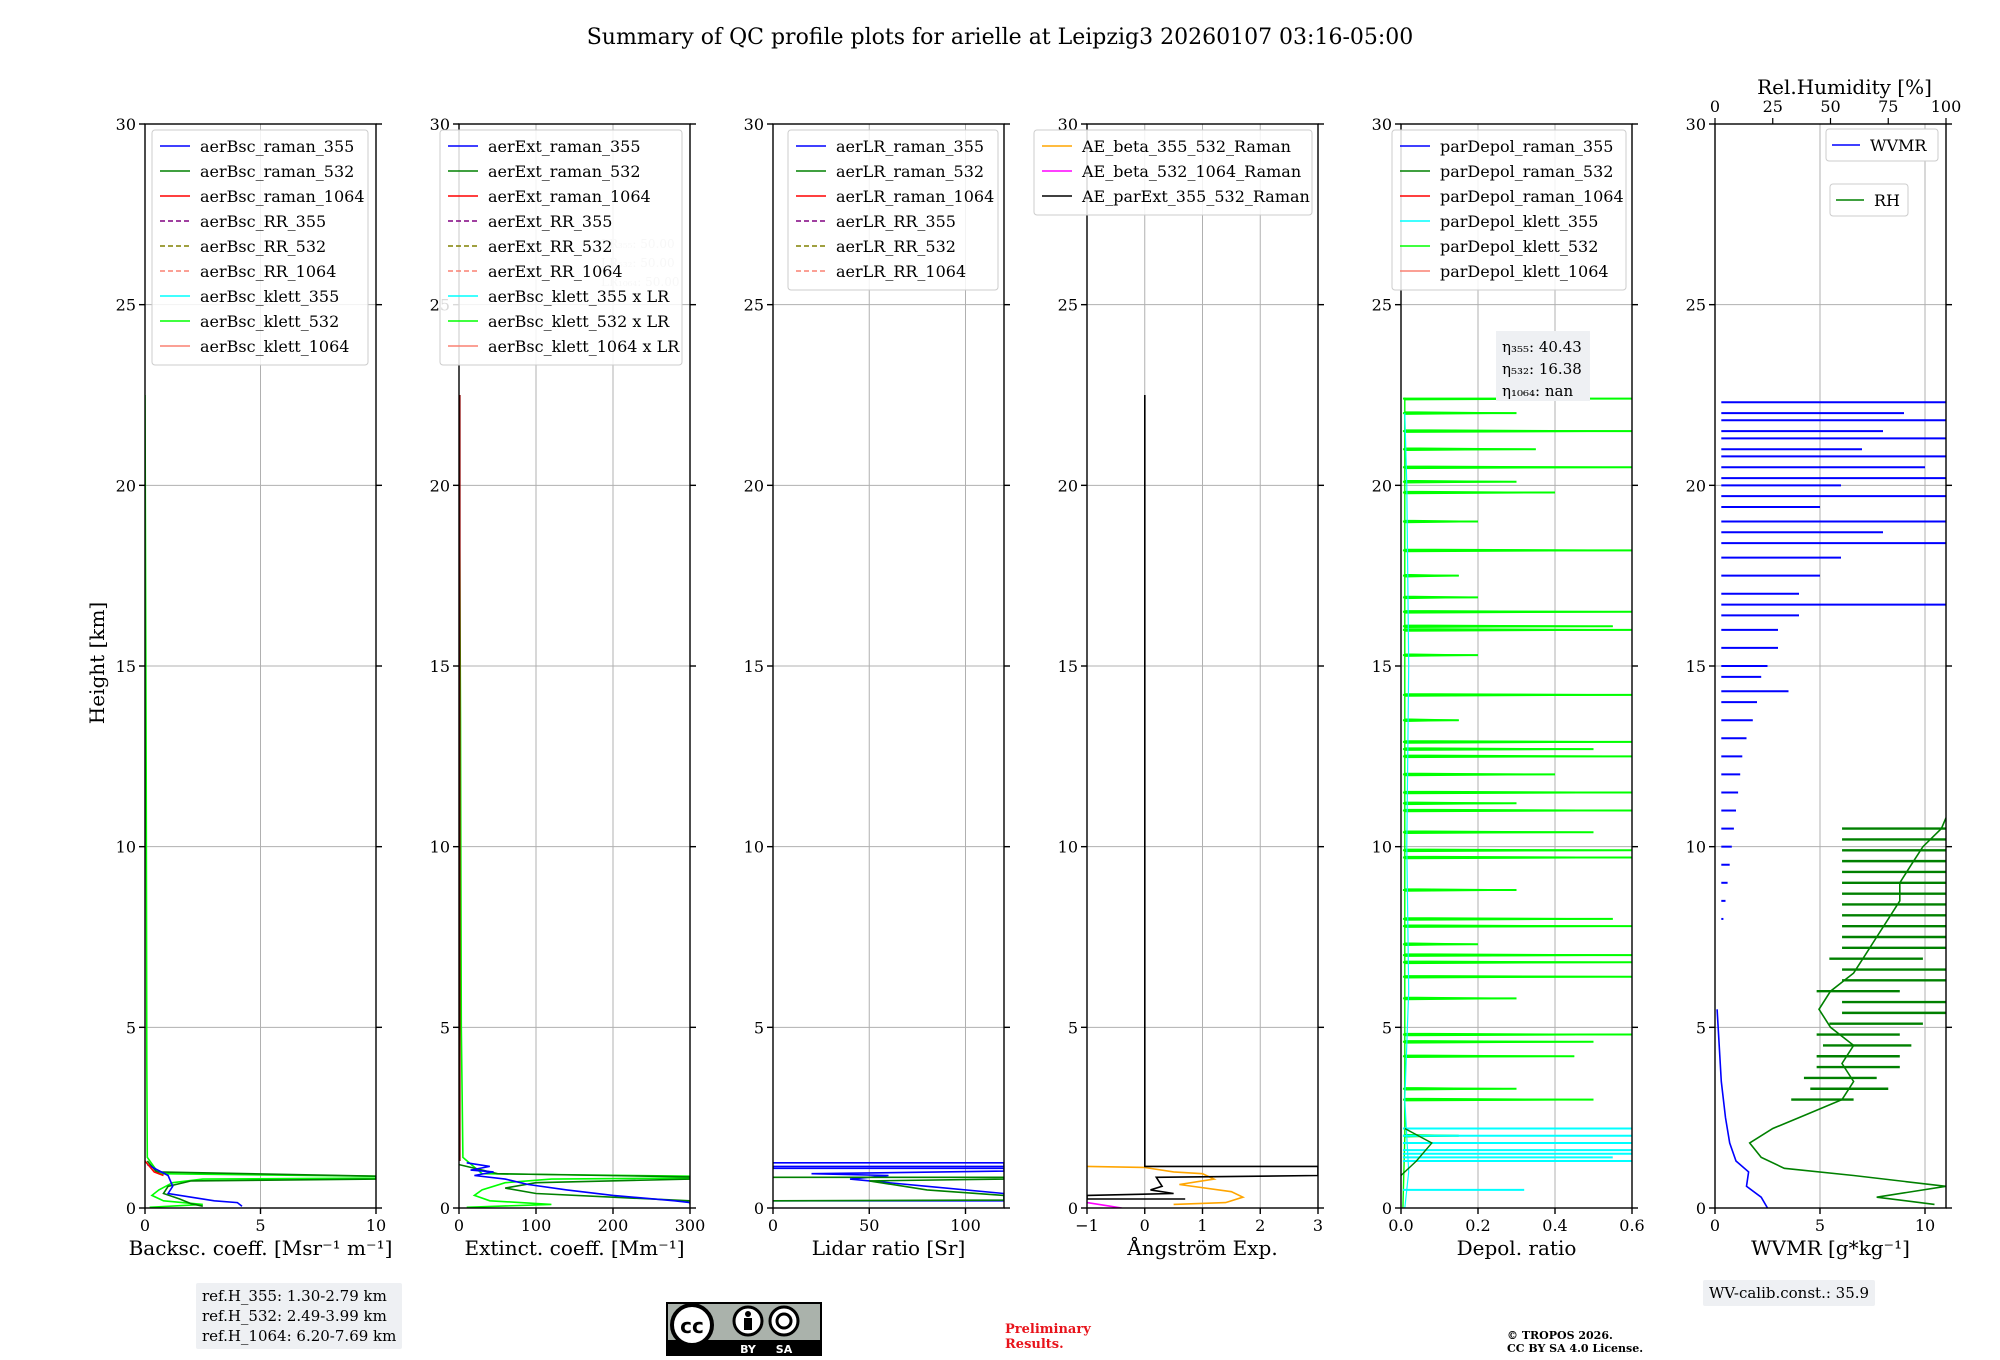 This screenshot has width=2000, height=1360. I want to click on series-aerBsc_klett_532 x LR, so click(574, 801).